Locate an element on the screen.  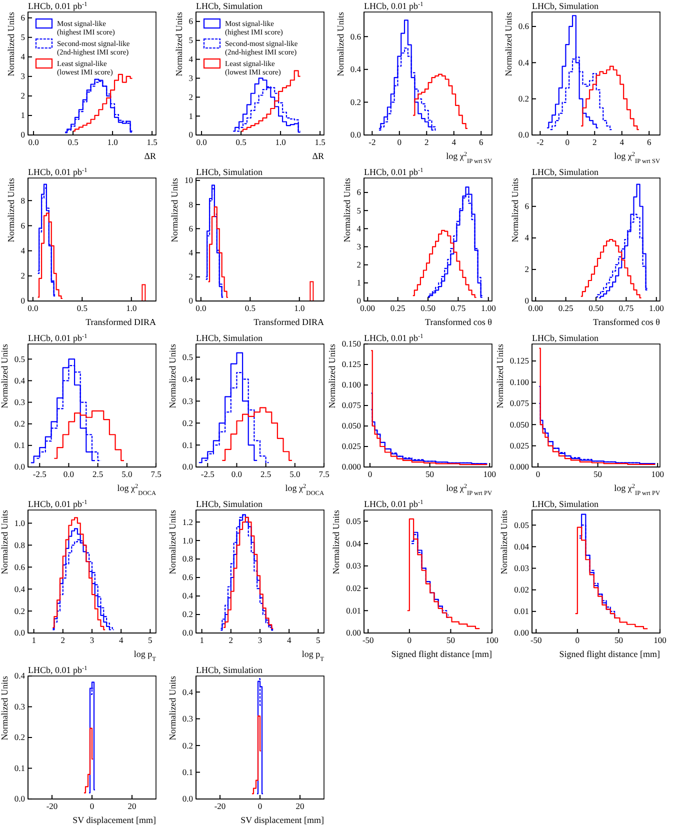
y-tick-label: 0.6 is located at coordinates (187, 577).